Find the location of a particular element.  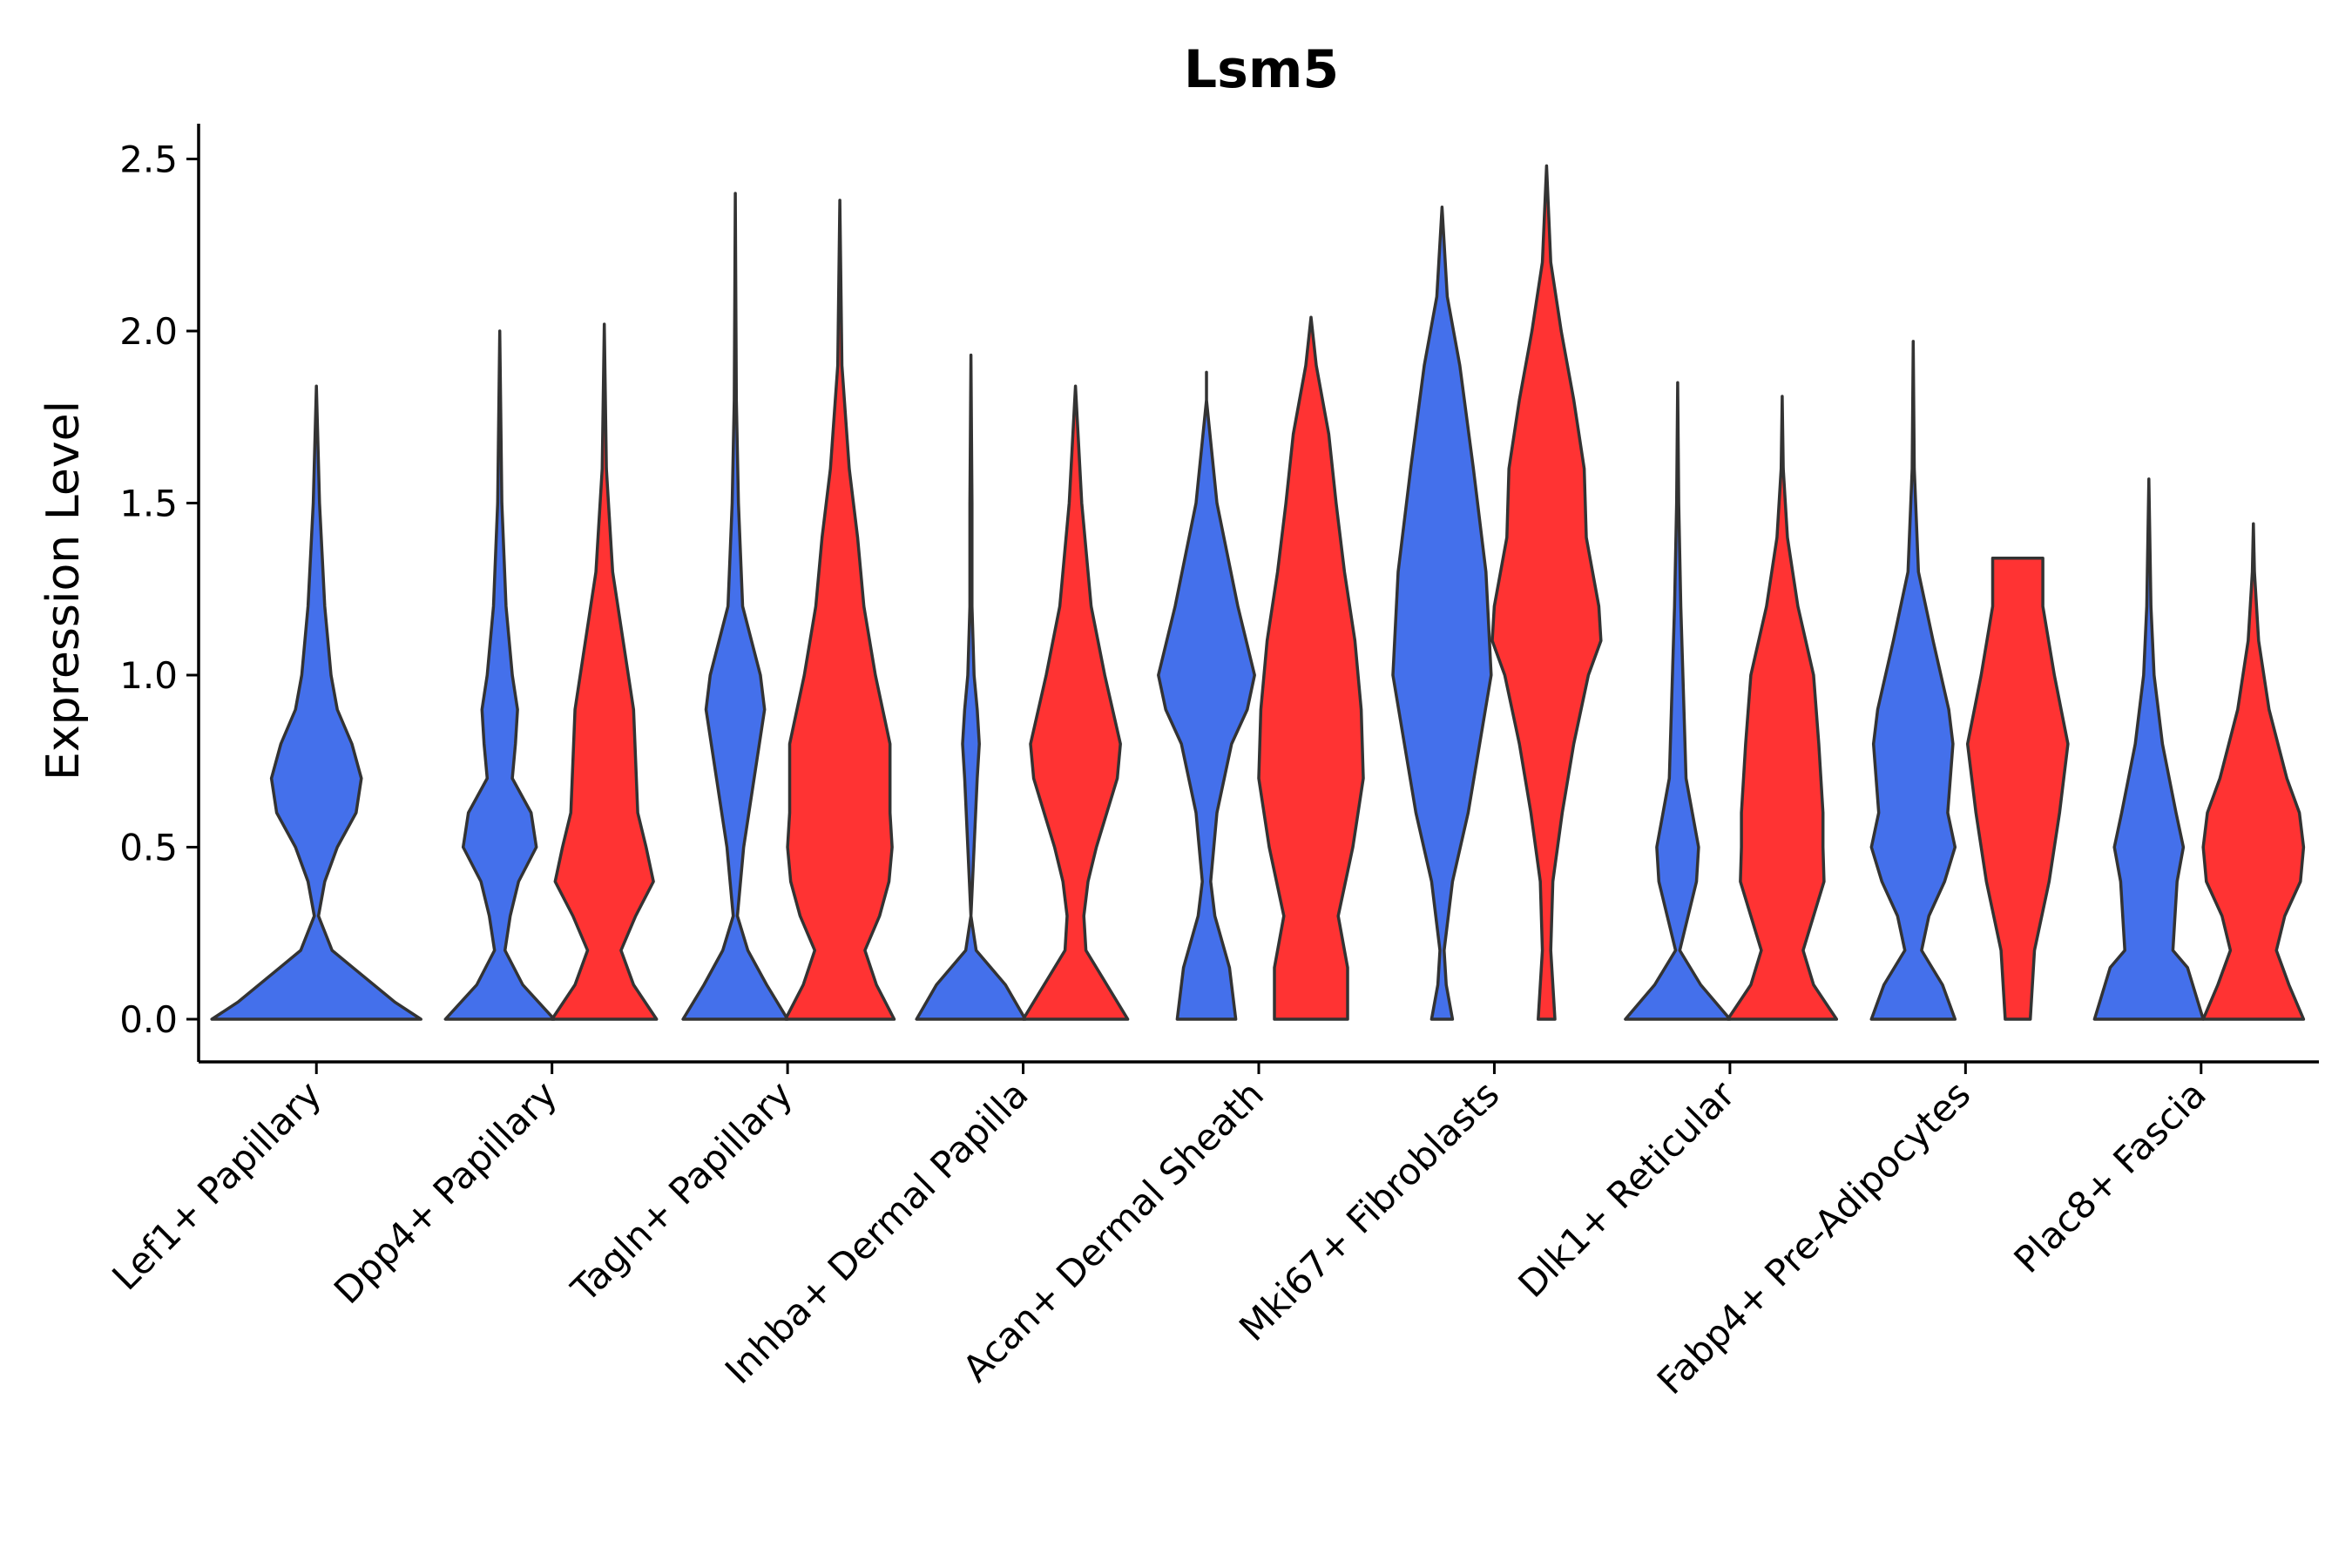

y-tick-label: 0.5 is located at coordinates (148, 848).